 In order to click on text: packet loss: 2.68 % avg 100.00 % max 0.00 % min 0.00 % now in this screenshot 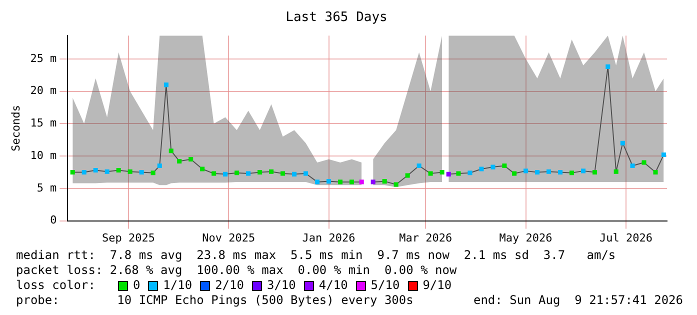, I will do `click(237, 270)`.